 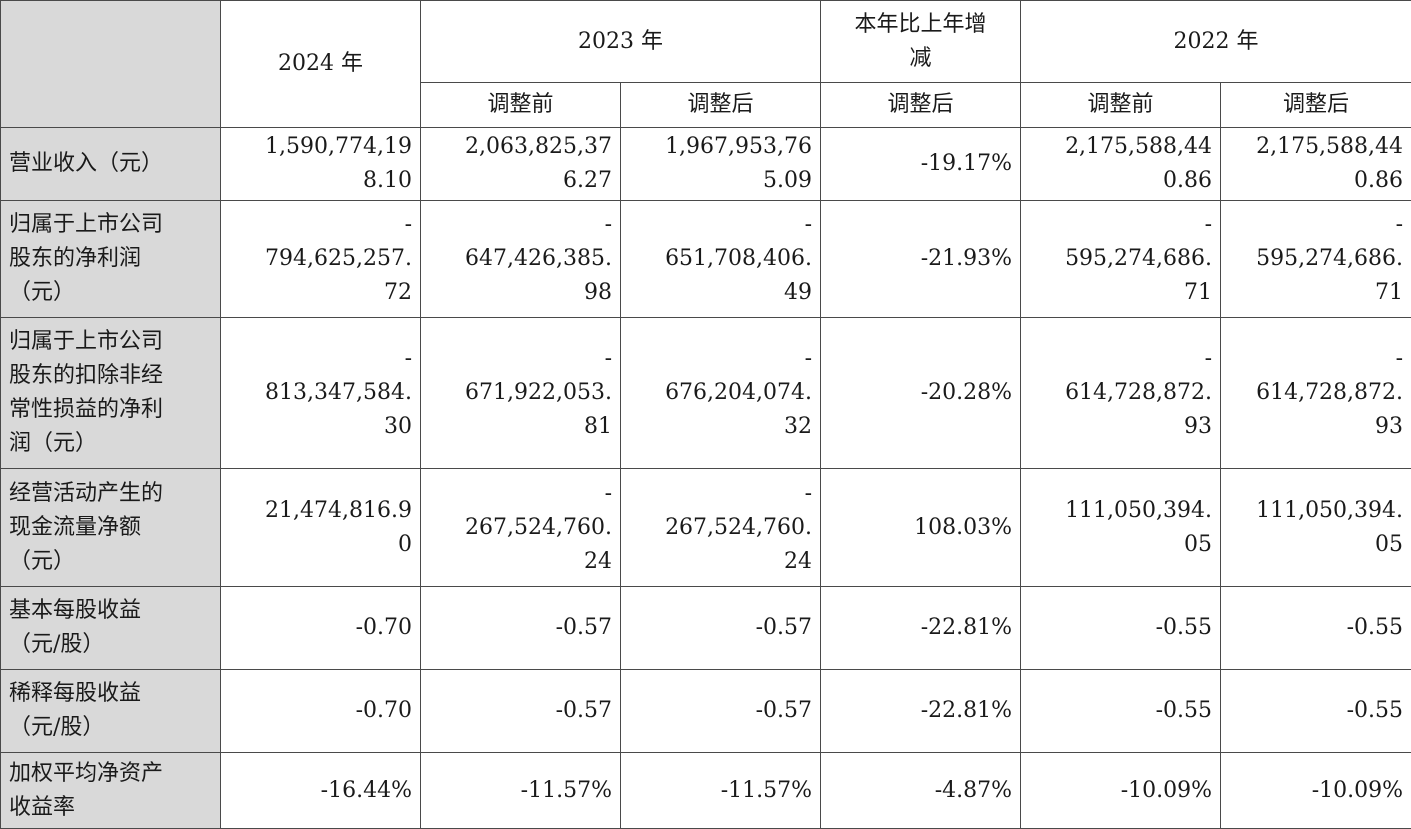 What do you see at coordinates (111, 528) in the screenshot?
I see `row-label: 经营活动产生的 现金流量净额 （元）` at bounding box center [111, 528].